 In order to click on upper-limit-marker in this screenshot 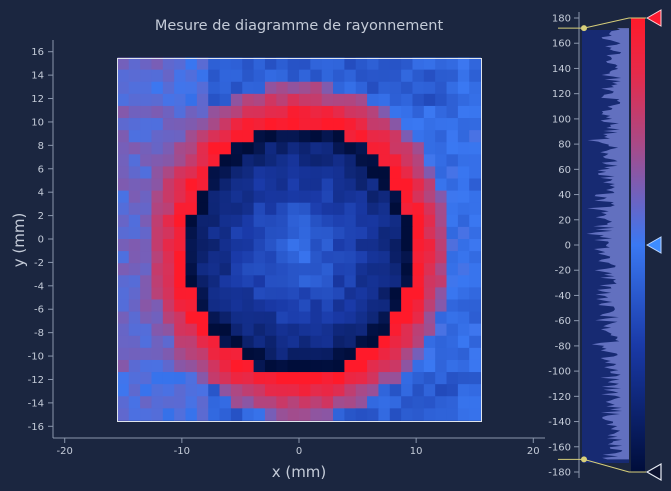, I will do `click(653, 18)`.